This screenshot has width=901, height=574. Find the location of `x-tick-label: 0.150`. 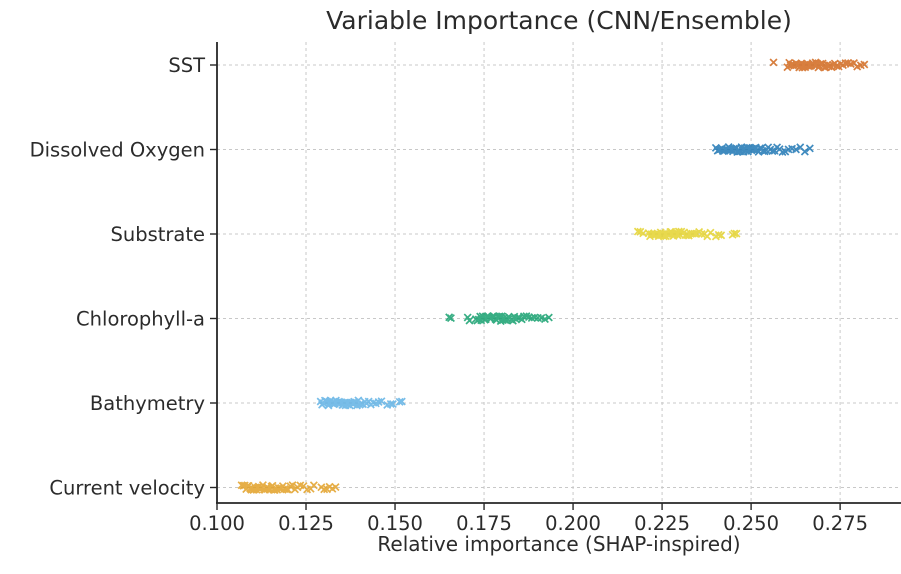

x-tick-label: 0.150 is located at coordinates (395, 523).